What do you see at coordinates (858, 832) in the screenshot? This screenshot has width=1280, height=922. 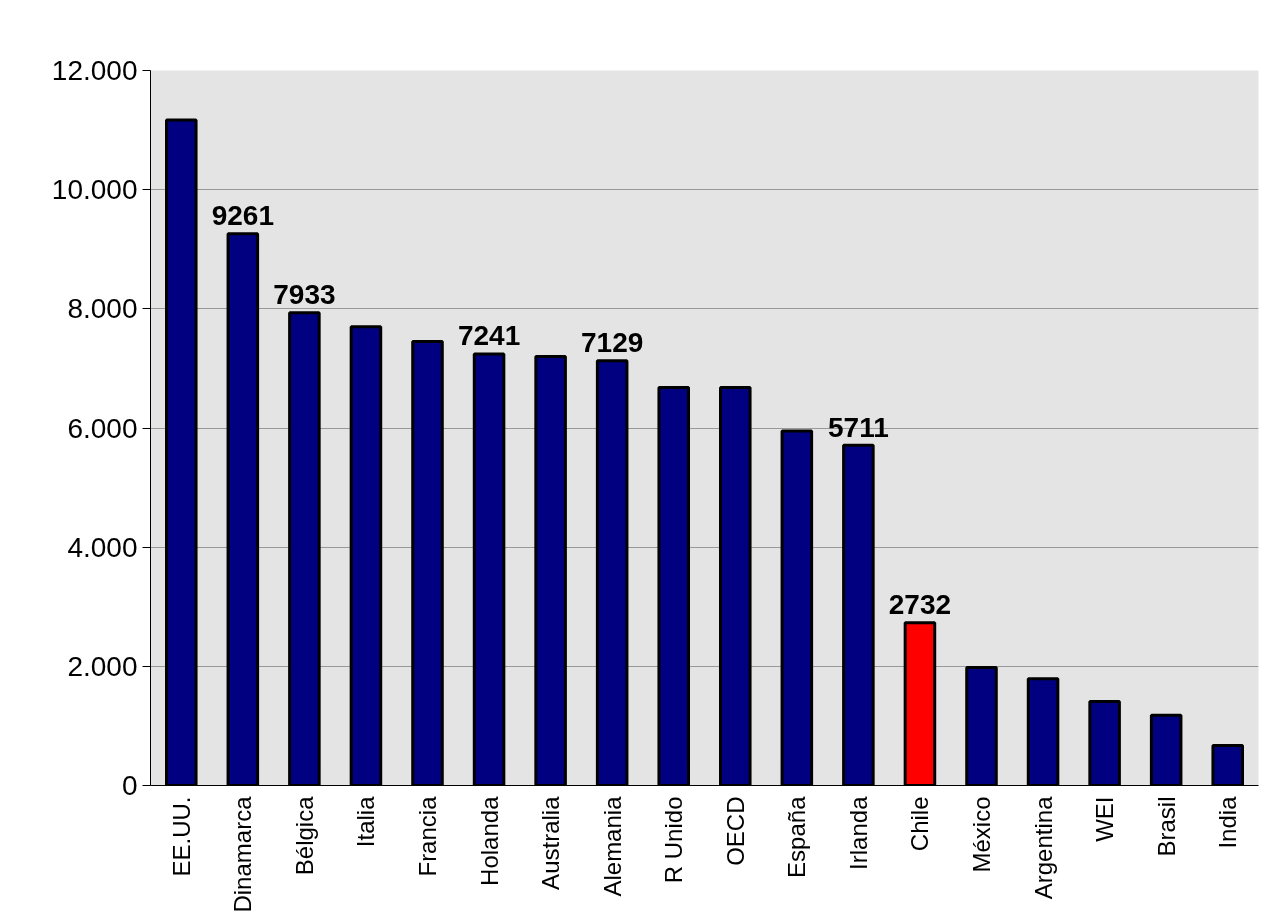 I see `x-tick-label: Irlanda` at bounding box center [858, 832].